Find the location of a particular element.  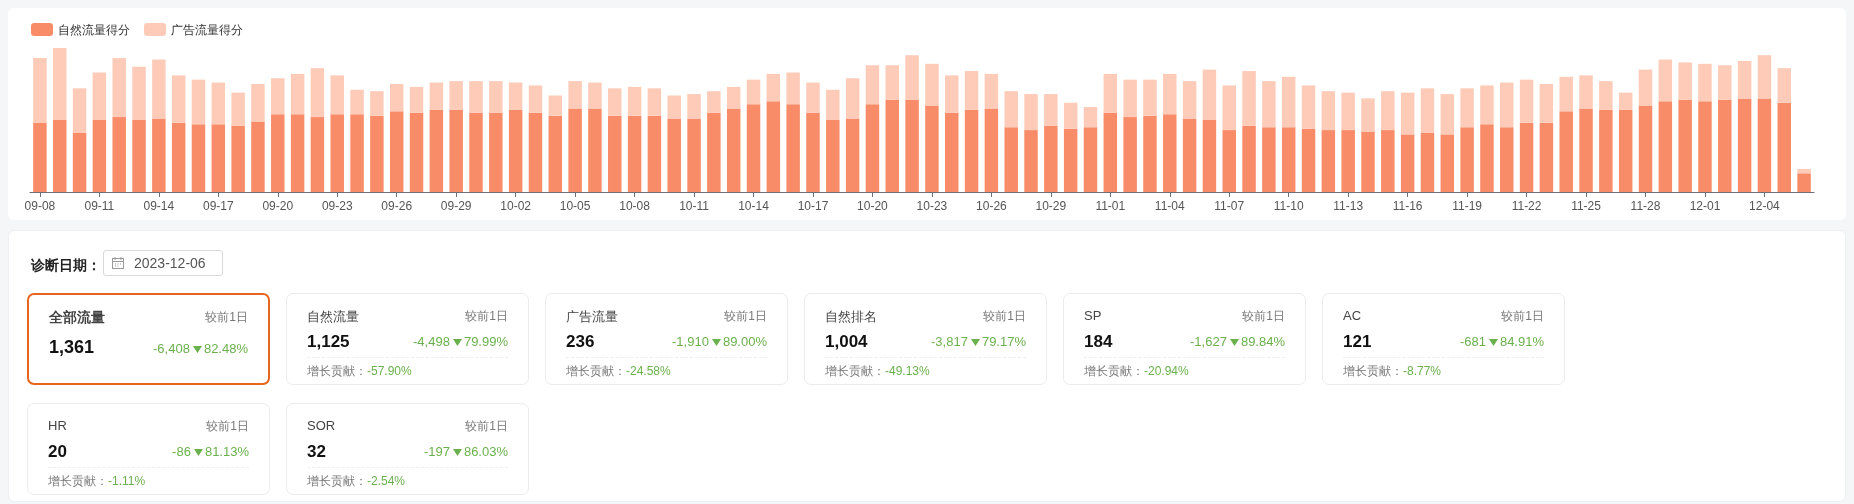

x-tick-label: 11-28 is located at coordinates (1645, 206).